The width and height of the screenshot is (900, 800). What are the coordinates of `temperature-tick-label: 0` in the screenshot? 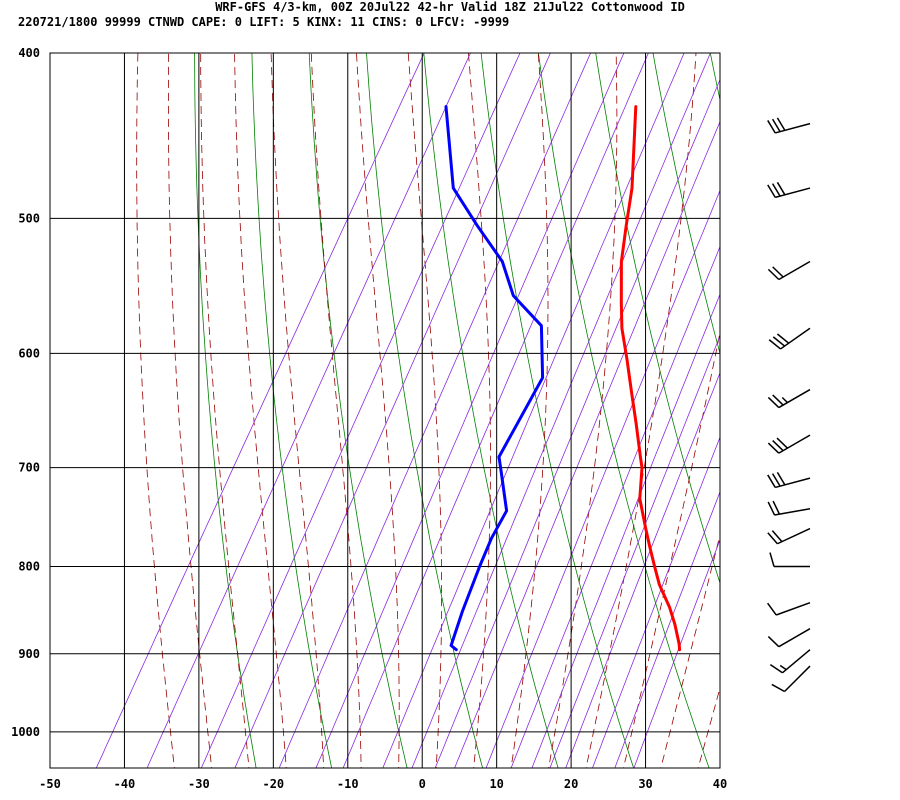 It's located at (422, 784).